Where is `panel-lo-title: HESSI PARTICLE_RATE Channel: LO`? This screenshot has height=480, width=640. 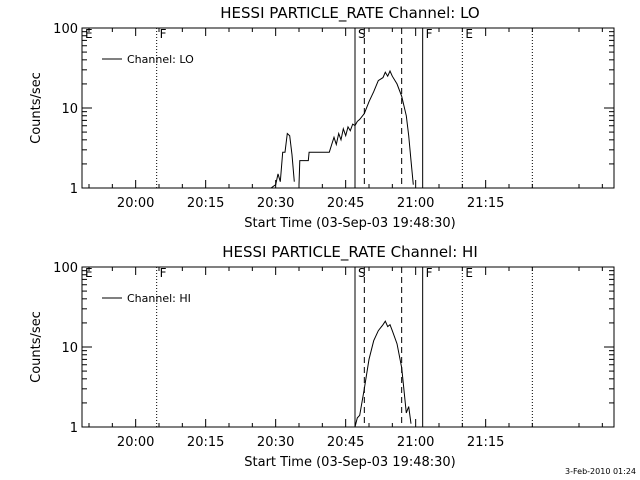
panel-lo-title: HESSI PARTICLE_RATE Channel: LO is located at coordinates (349, 13).